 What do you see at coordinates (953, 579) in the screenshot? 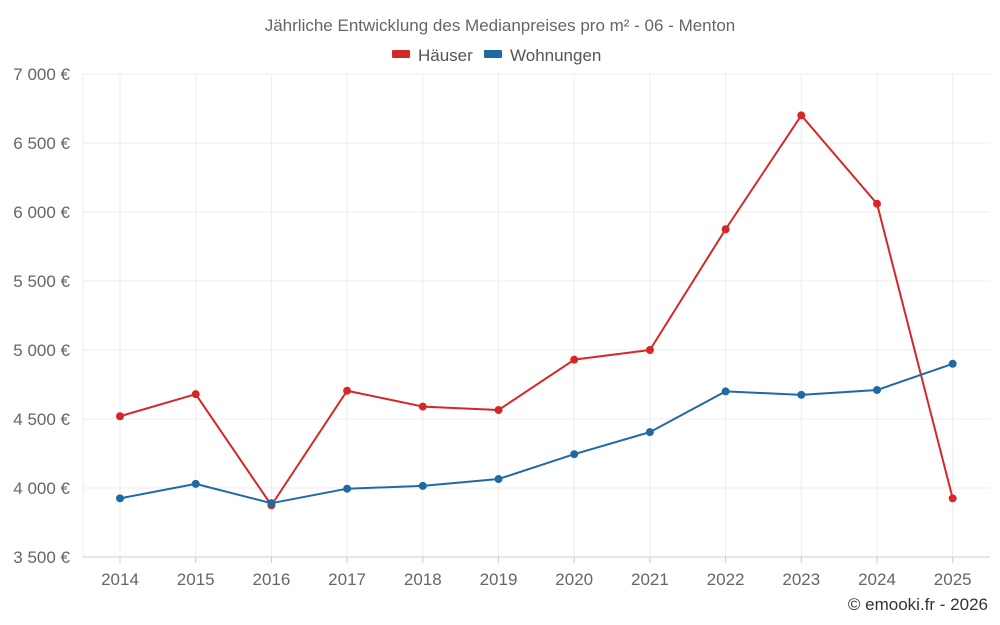
I see `x-tick-label: 2025` at bounding box center [953, 579].